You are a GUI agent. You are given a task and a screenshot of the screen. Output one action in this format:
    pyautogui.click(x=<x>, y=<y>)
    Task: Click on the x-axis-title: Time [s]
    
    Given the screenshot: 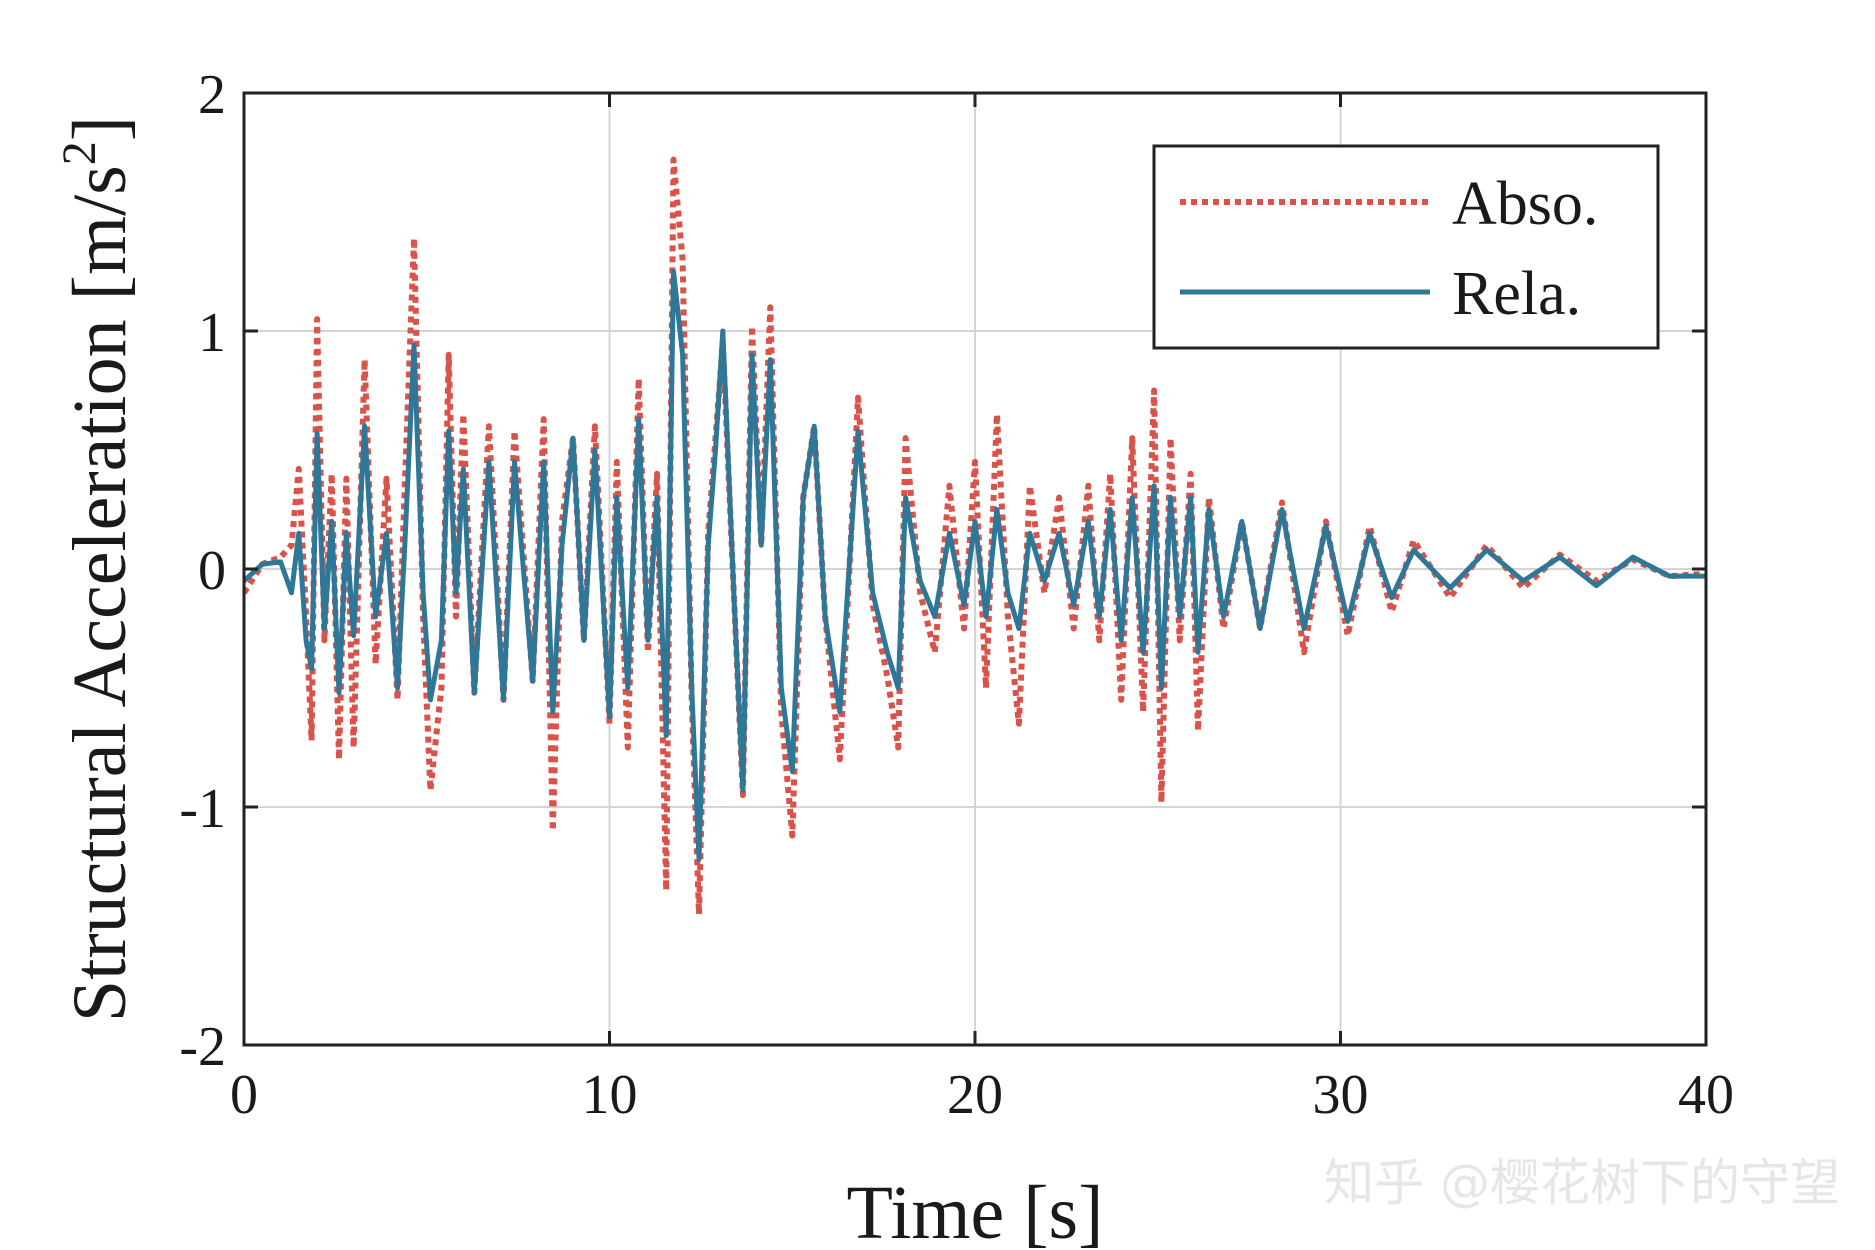 What is the action you would take?
    pyautogui.click(x=975, y=1210)
    